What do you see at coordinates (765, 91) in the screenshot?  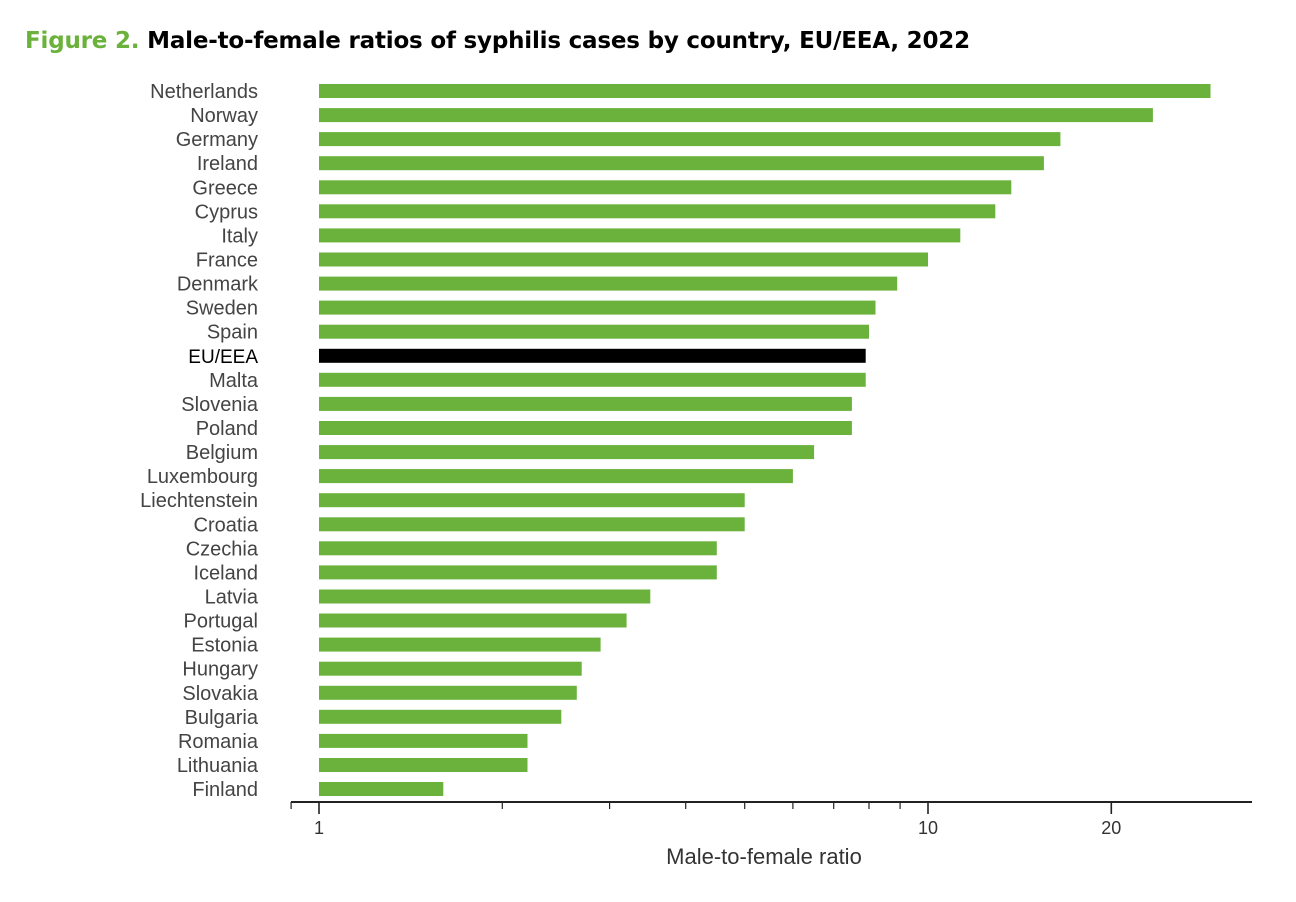 I see `bar-netherlands` at bounding box center [765, 91].